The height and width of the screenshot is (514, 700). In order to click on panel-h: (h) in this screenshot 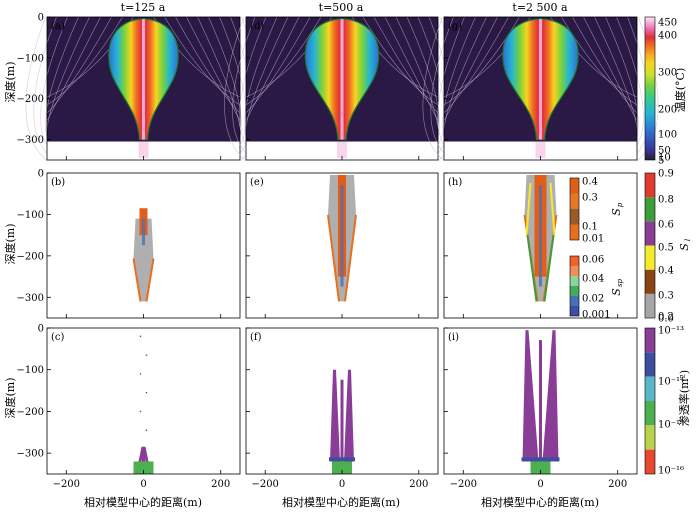, I will do `click(540, 245)`.